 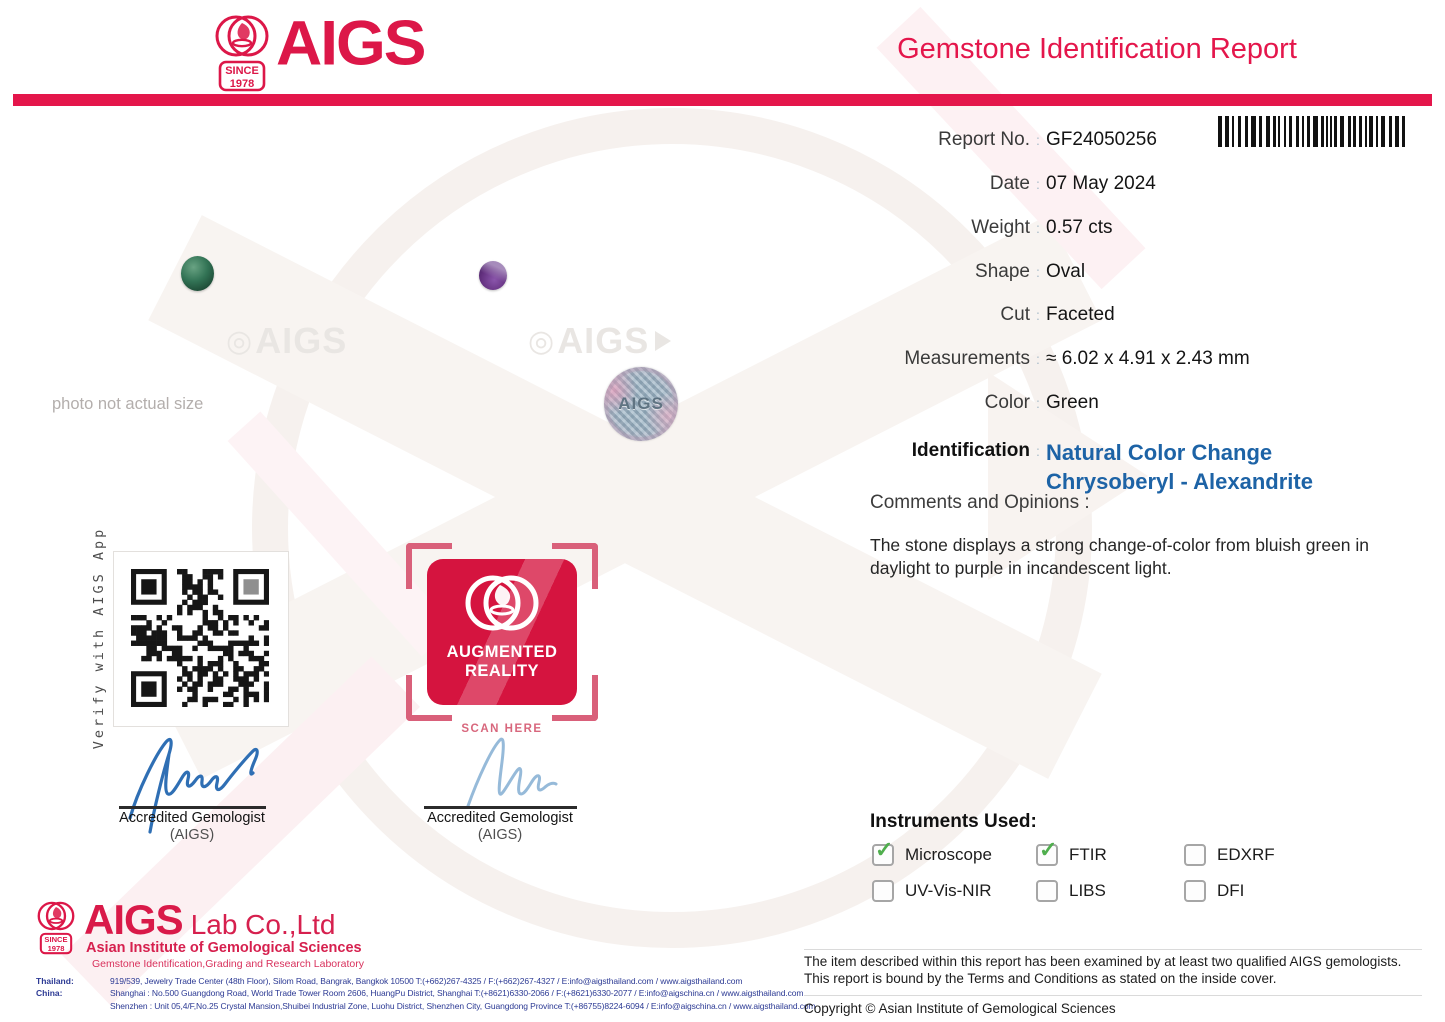 I want to click on comments-heading: Comments and Opinions :, so click(x=980, y=502).